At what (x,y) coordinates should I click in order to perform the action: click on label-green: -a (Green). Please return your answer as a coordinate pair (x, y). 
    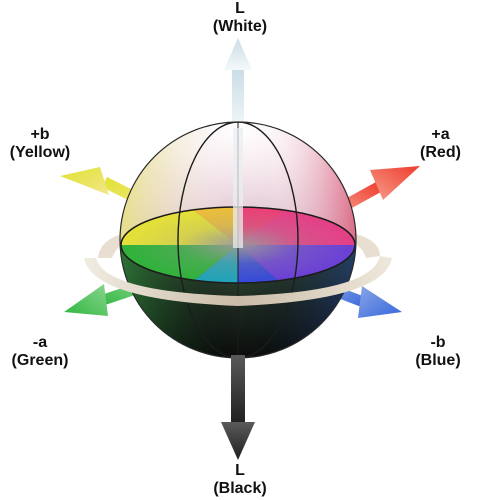
    Looking at the image, I should click on (40, 352).